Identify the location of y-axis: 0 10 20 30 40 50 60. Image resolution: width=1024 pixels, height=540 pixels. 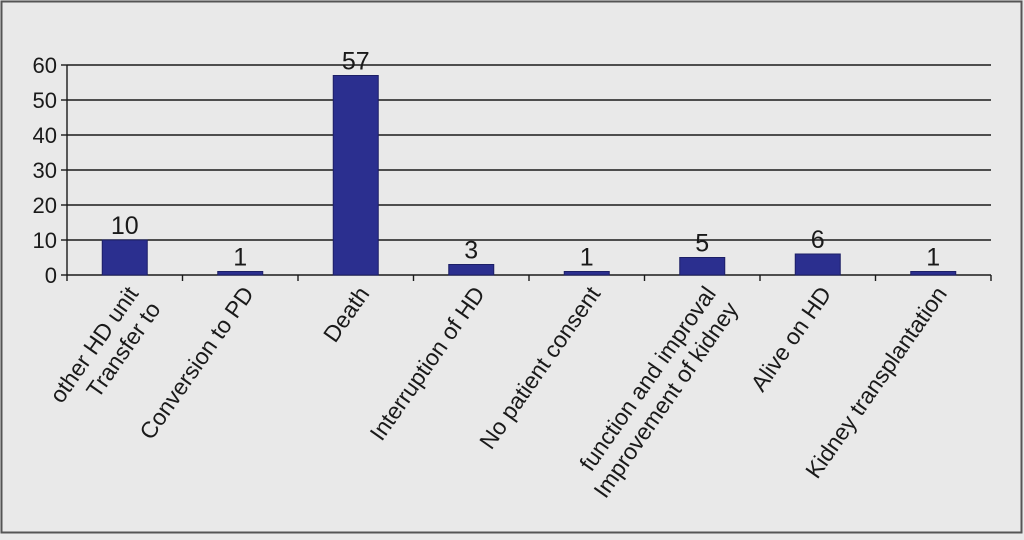
(50, 170).